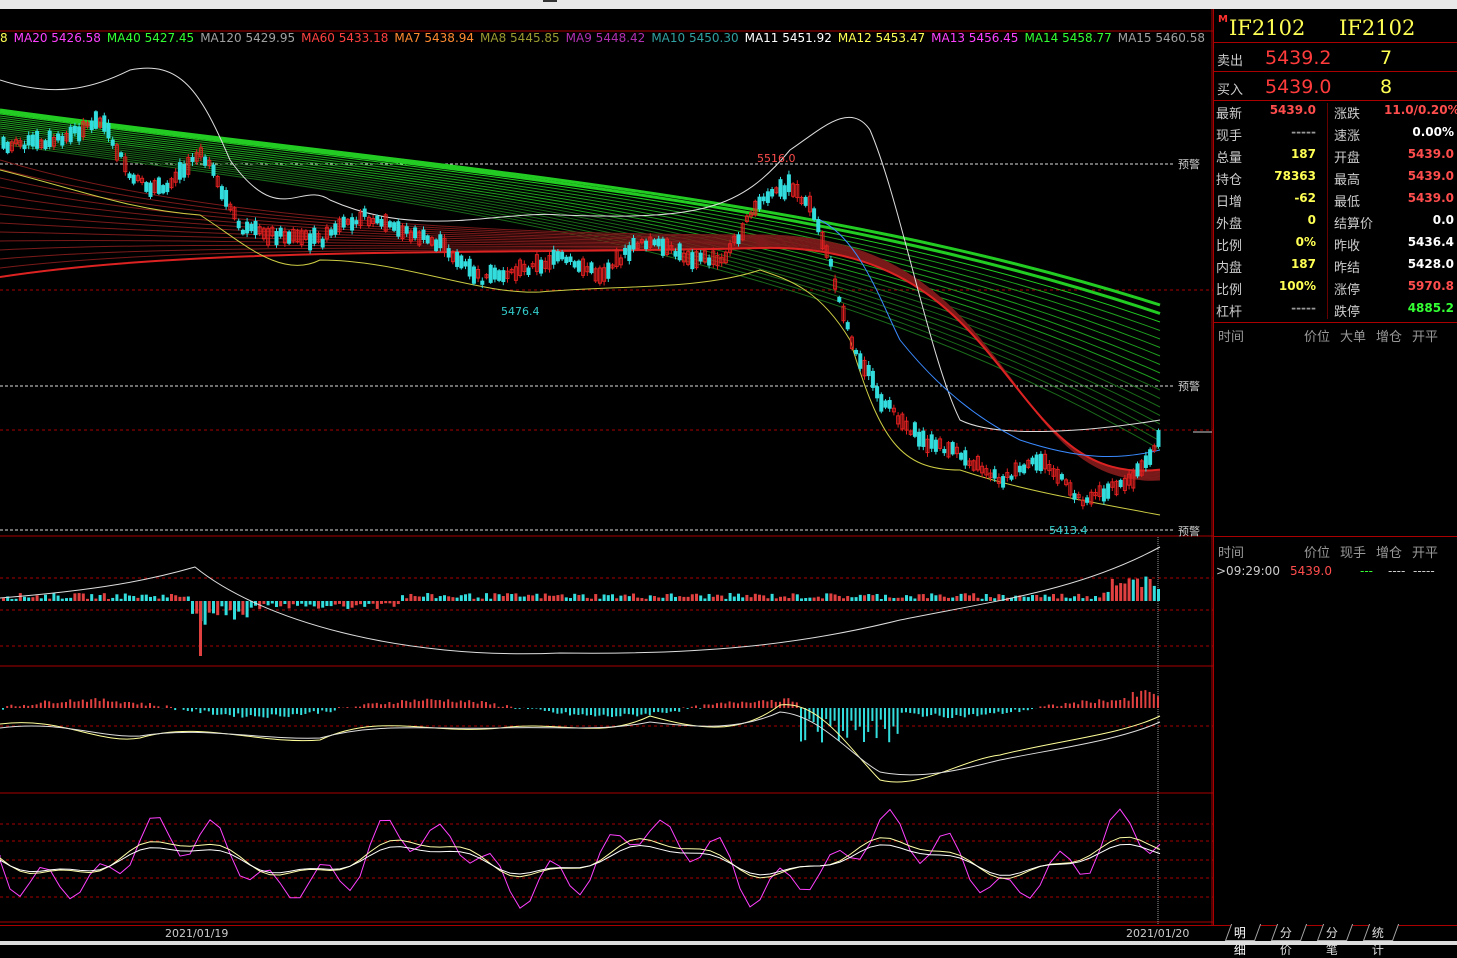 This screenshot has width=1457, height=958. What do you see at coordinates (1298, 87) in the screenshot?
I see `bid-price: 5439.0` at bounding box center [1298, 87].